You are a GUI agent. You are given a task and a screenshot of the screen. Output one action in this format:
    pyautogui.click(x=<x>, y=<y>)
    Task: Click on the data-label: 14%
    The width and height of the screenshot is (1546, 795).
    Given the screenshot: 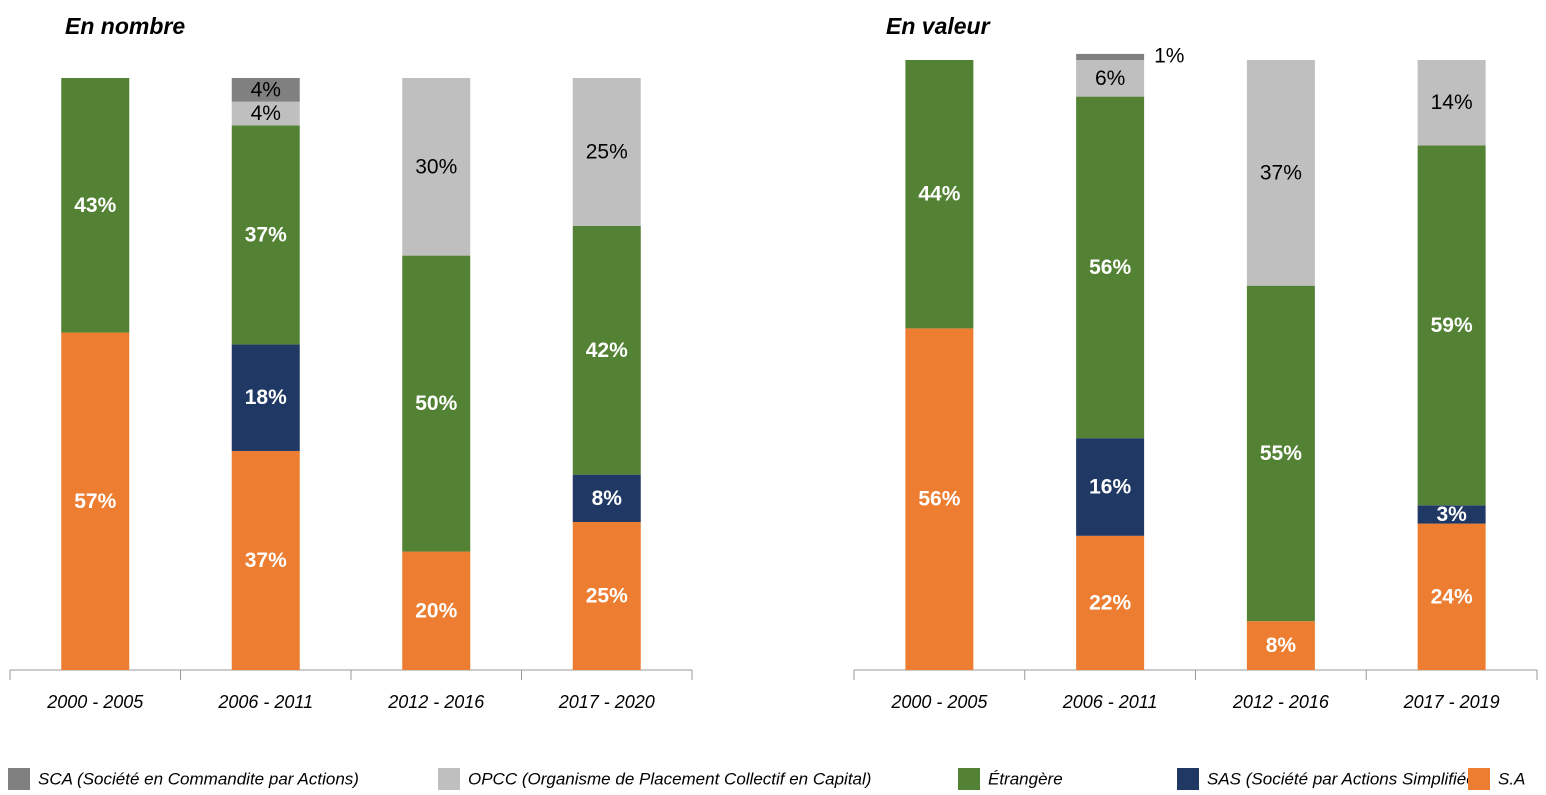 What is the action you would take?
    pyautogui.click(x=1452, y=102)
    